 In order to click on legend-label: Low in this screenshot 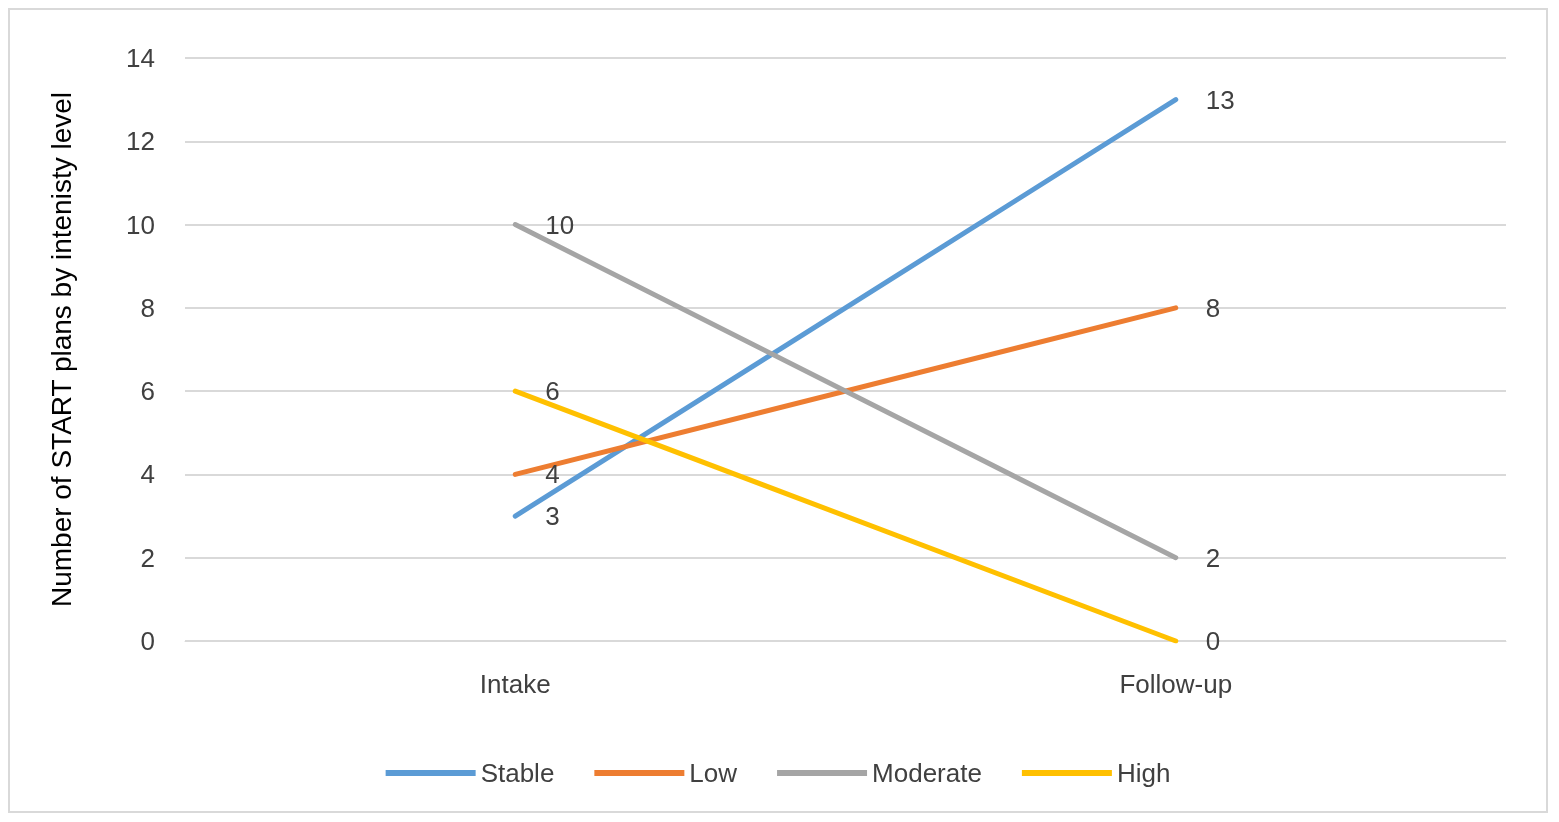, I will do `click(713, 773)`.